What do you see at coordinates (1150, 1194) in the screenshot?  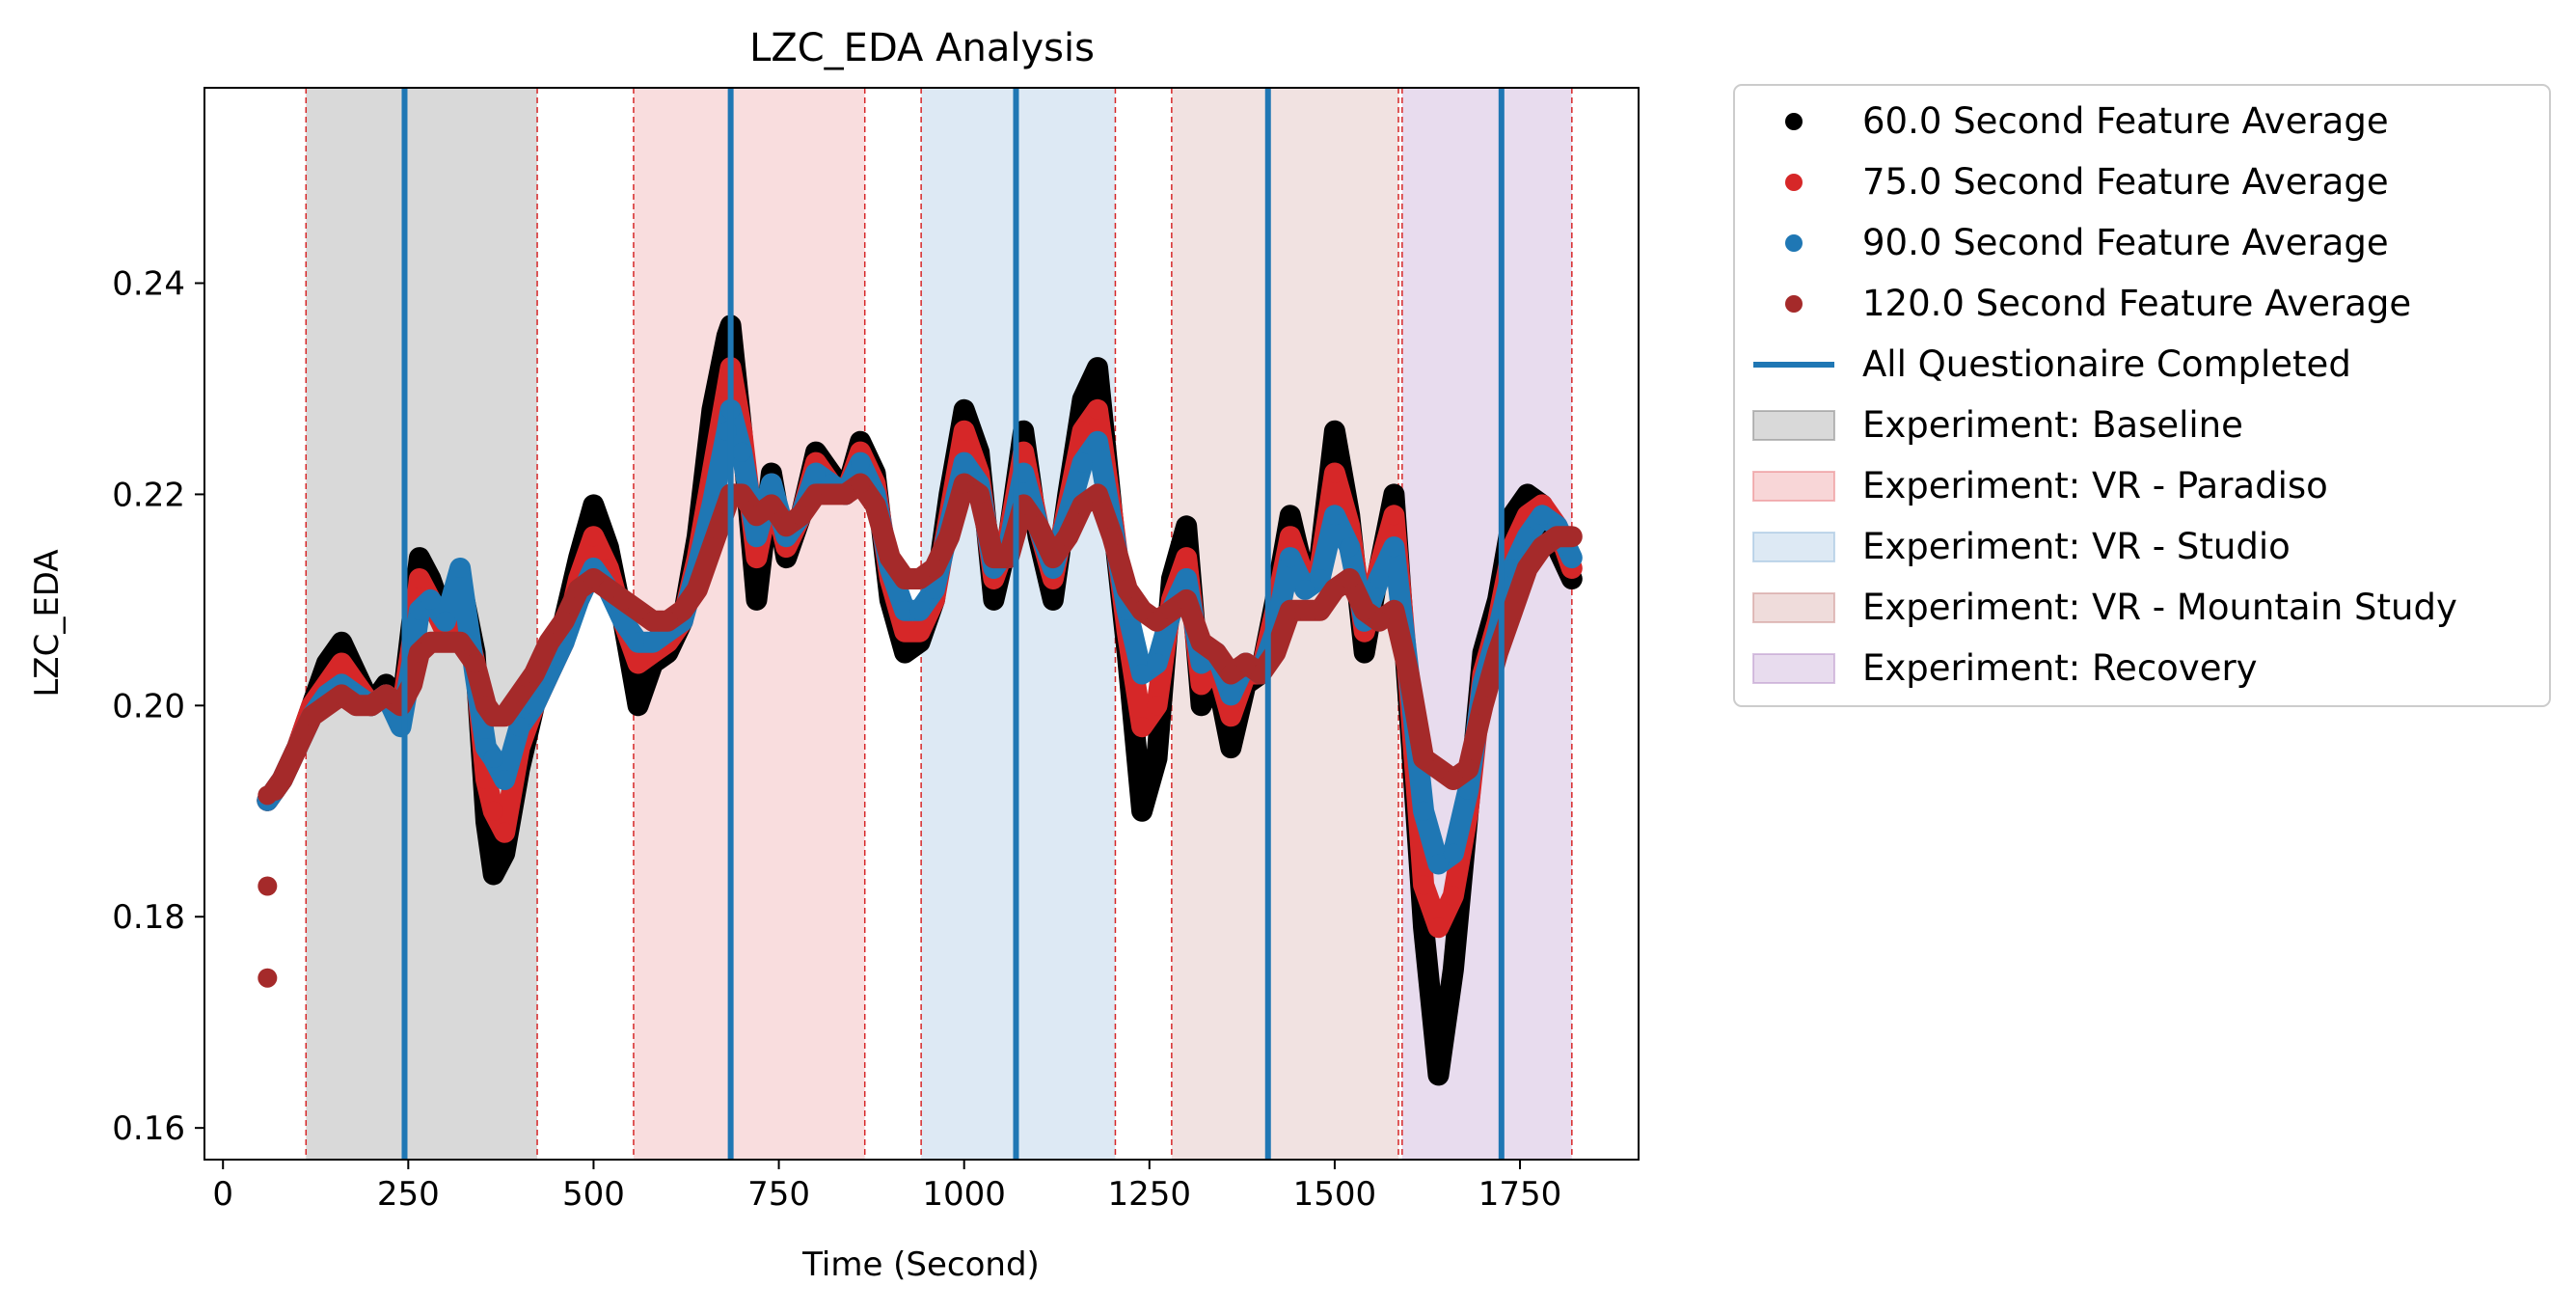 I see `x-tick-label: 1250` at bounding box center [1150, 1194].